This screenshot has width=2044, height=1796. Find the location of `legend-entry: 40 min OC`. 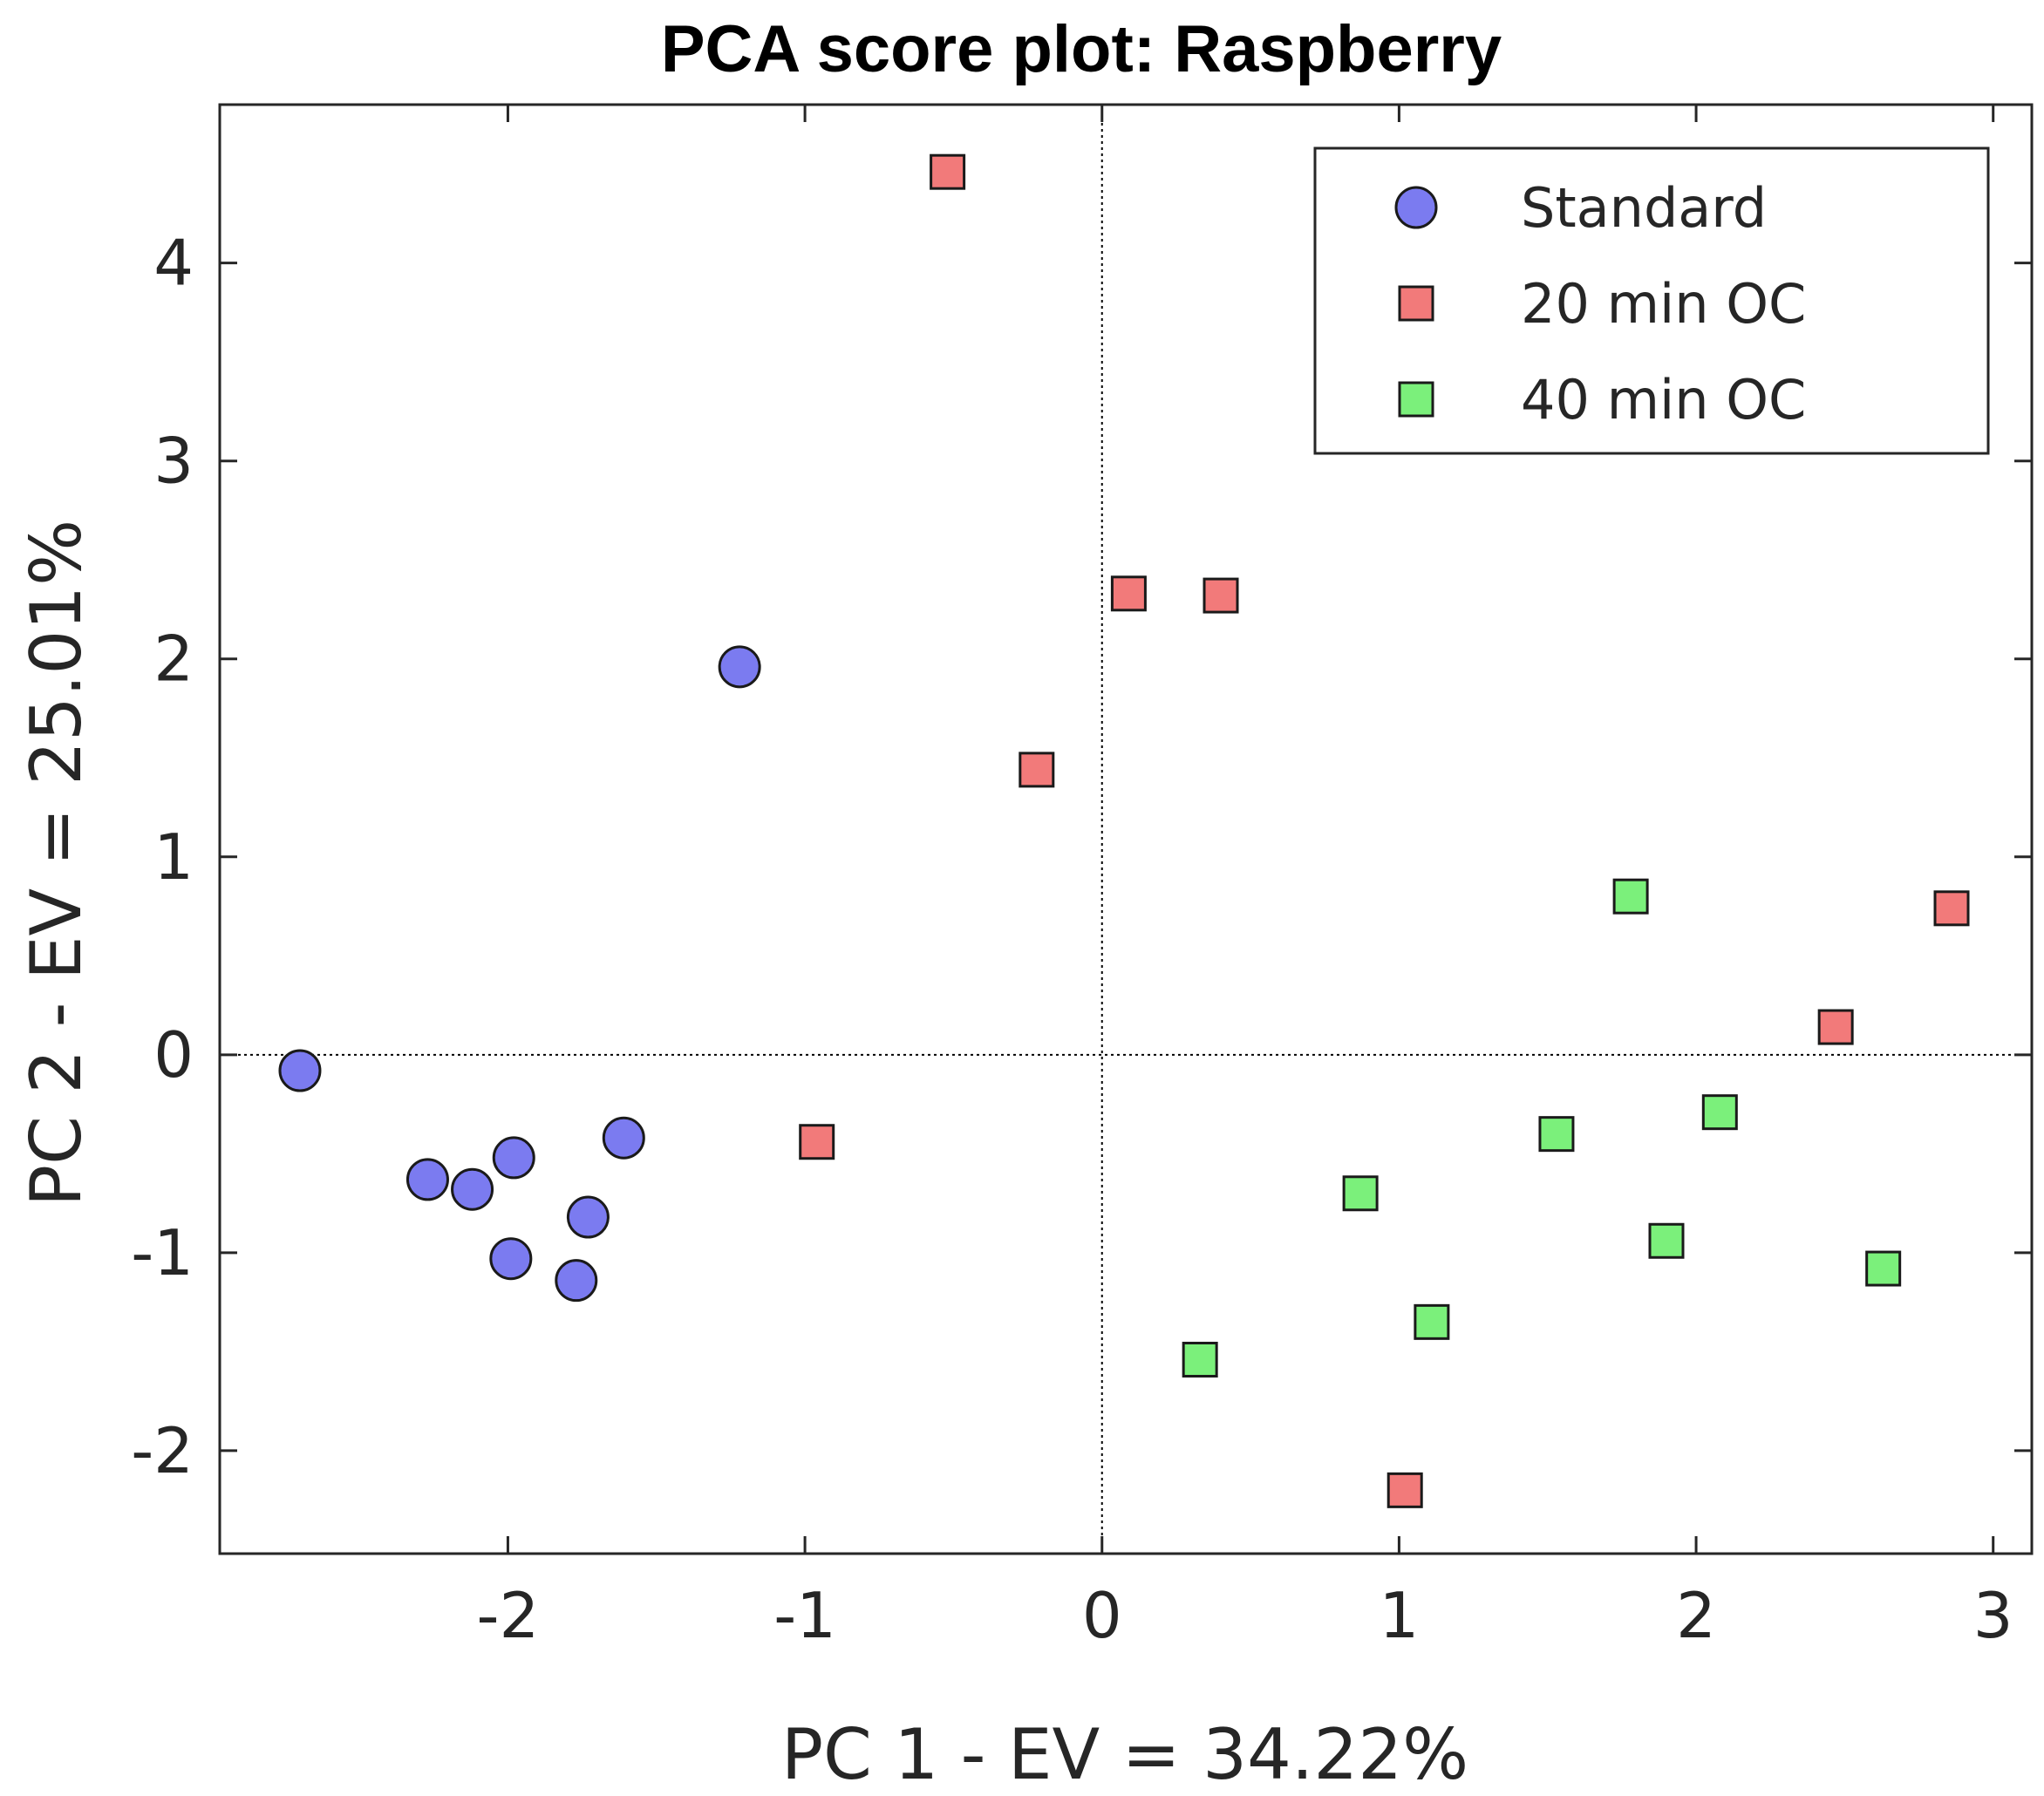

legend-entry: 40 min OC is located at coordinates (1663, 400).